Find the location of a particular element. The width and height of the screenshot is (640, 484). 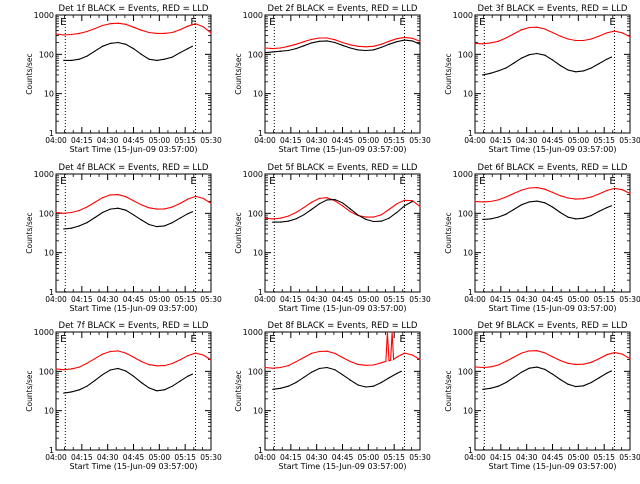

panel-title: Det 2f BLACK = Events, RED = LLD is located at coordinates (343, 9).